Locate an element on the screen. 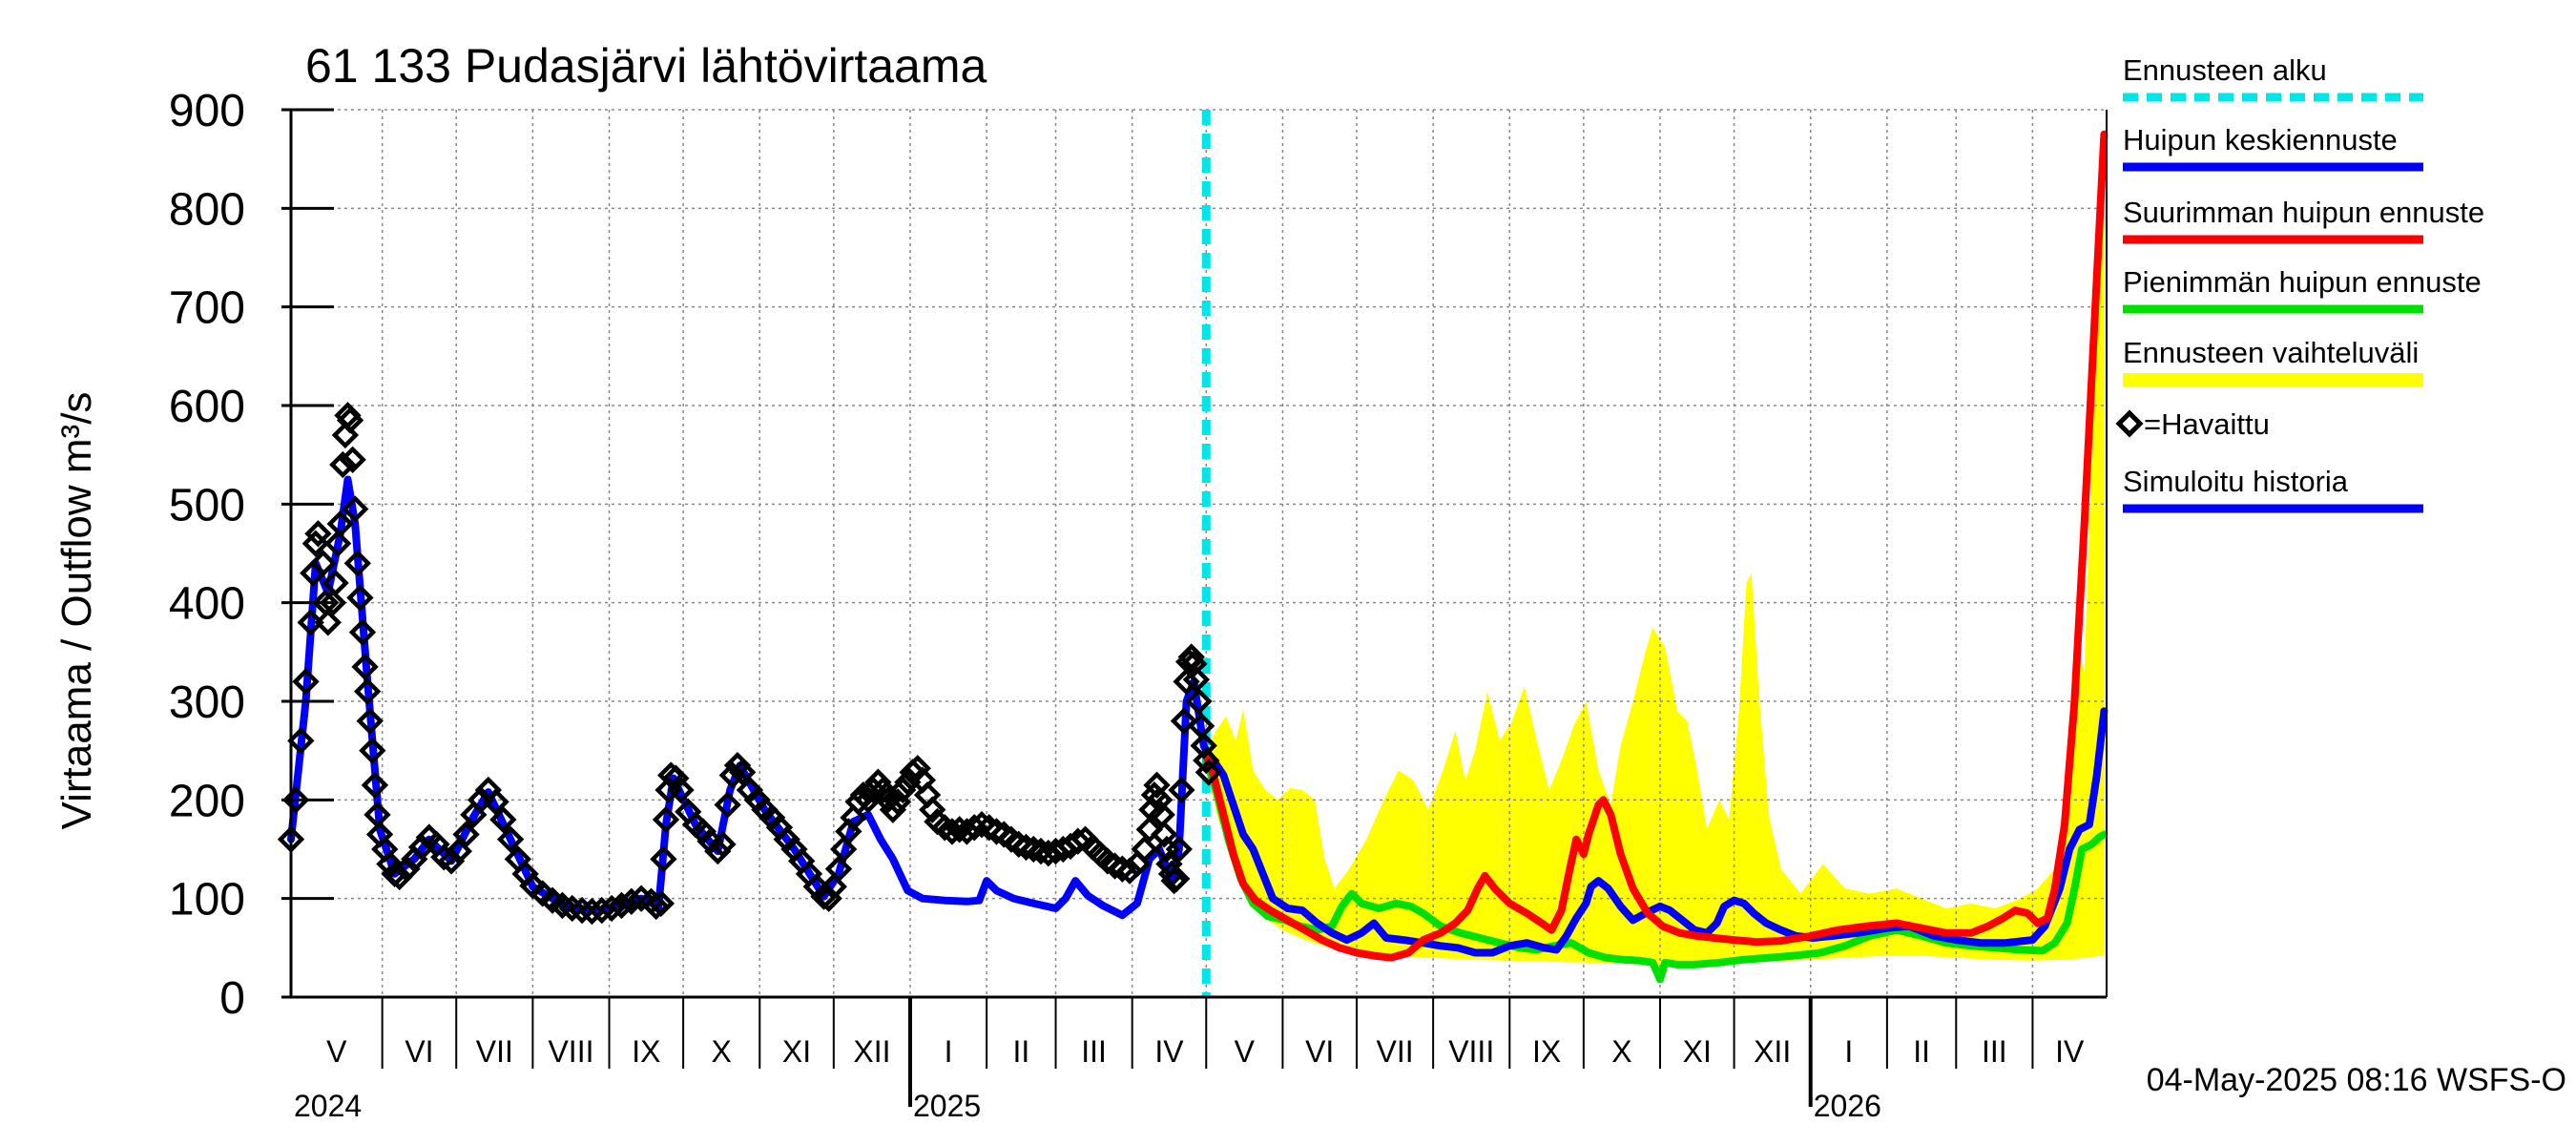 This screenshot has height=1145, width=2576. y-tick-label: 800 is located at coordinates (207, 210).